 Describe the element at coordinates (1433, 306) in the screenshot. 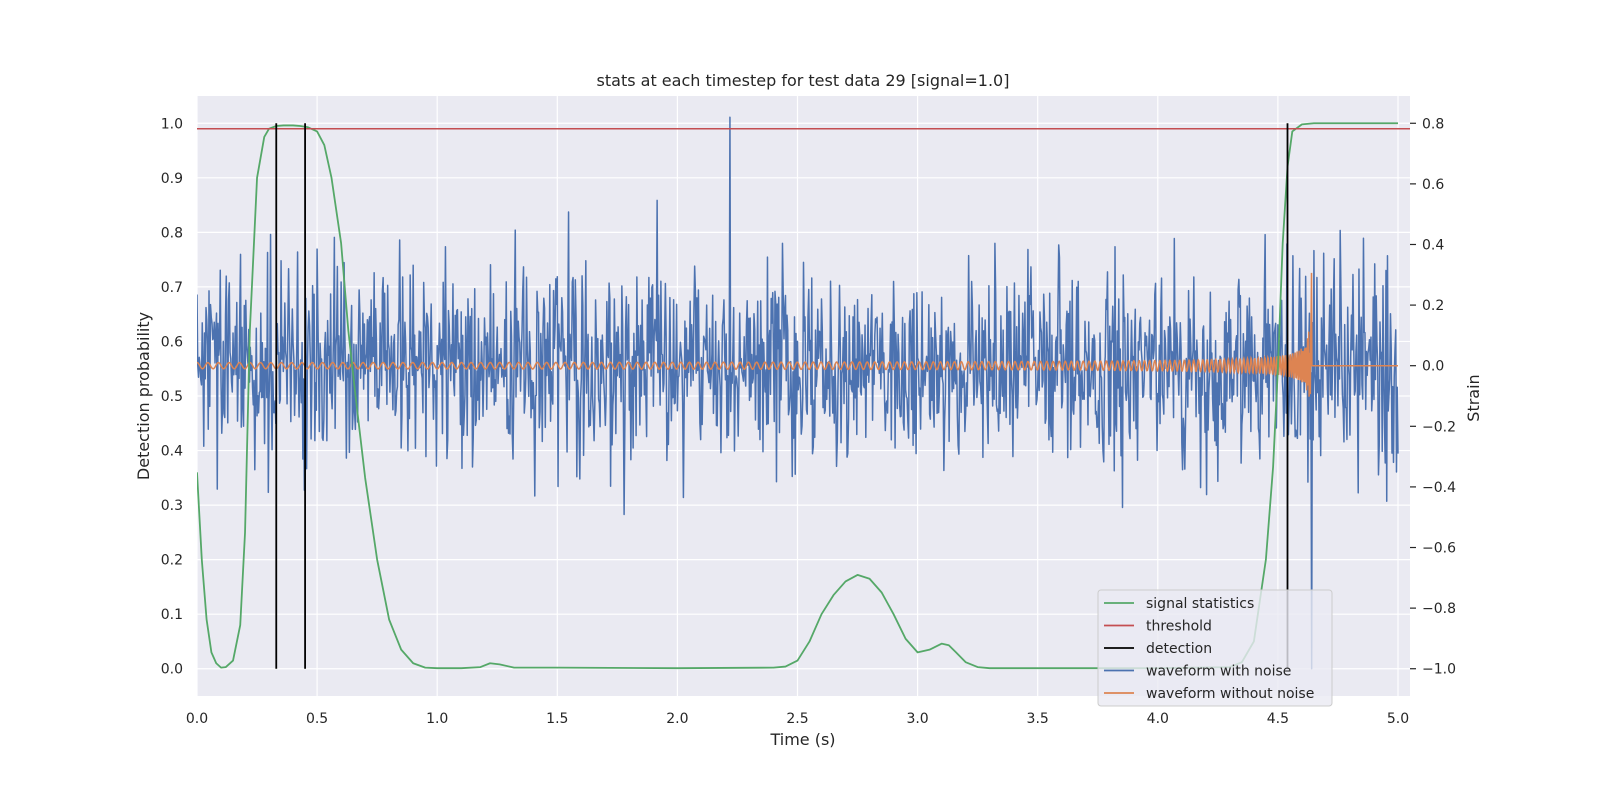

I see `y-right-tick-label: 0.2` at that location.